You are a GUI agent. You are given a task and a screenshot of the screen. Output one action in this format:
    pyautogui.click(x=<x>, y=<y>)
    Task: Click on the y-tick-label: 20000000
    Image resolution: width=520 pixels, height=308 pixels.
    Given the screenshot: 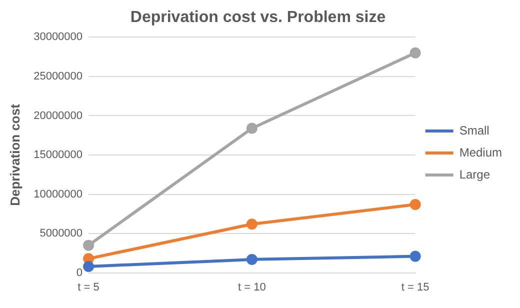 What is the action you would take?
    pyautogui.click(x=58, y=116)
    